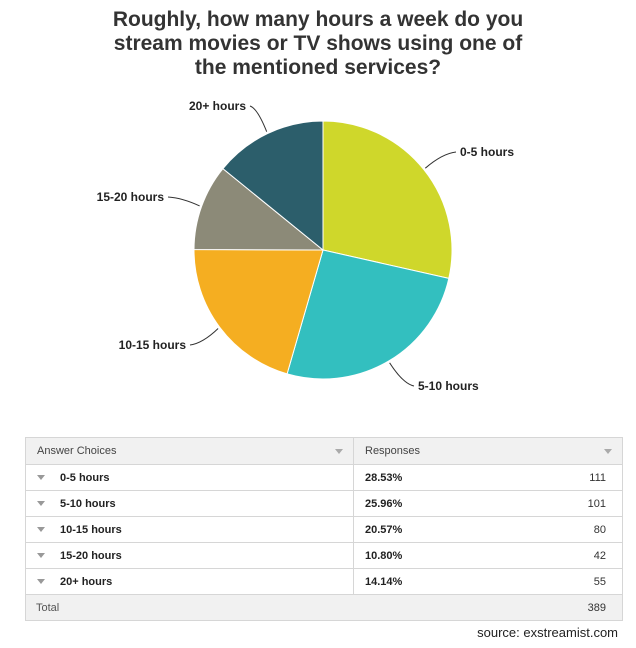  I want to click on response-count: 101, so click(596, 503).